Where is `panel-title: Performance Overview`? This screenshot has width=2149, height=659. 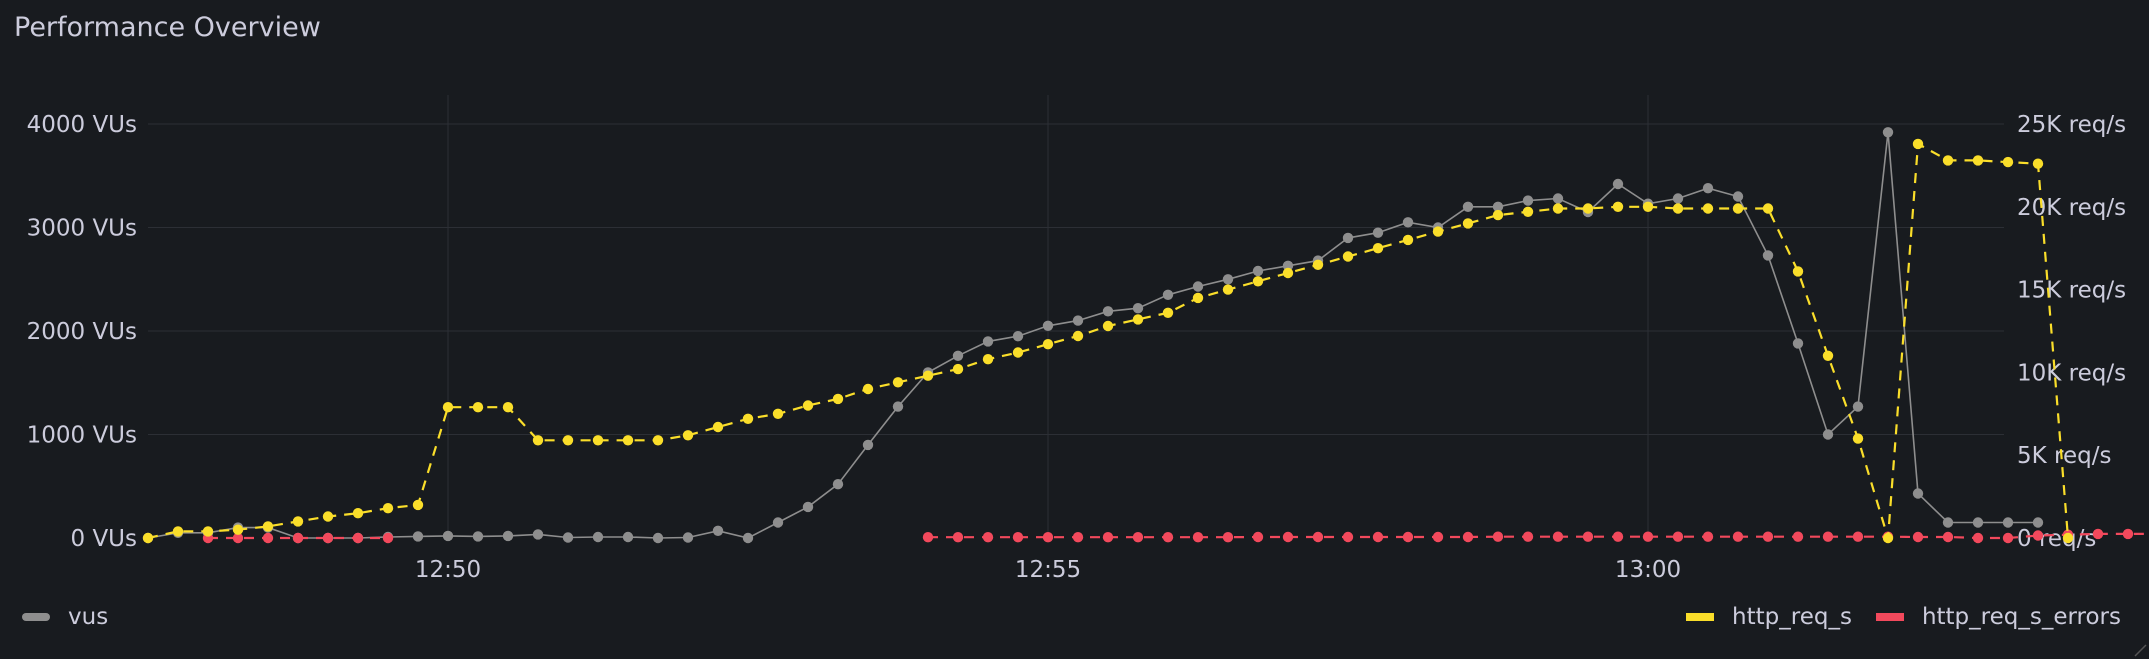
panel-title: Performance Overview is located at coordinates (167, 27).